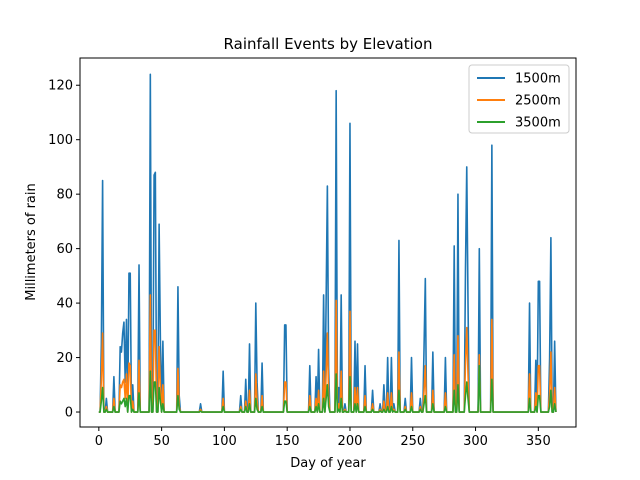 The width and height of the screenshot is (640, 480). I want to click on y-tick-label-40: 40, so click(64, 304).